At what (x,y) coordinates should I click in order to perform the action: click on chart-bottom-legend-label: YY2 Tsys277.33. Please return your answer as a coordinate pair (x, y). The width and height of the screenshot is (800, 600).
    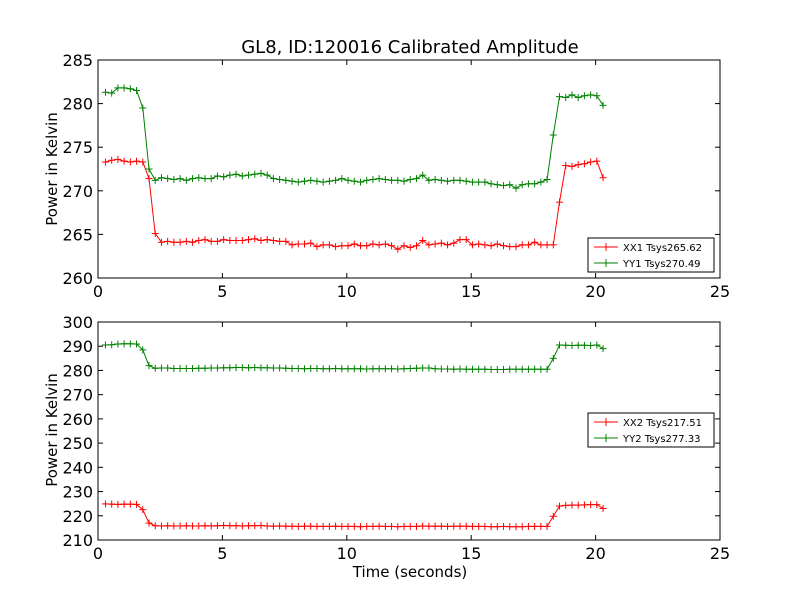
    Looking at the image, I should click on (661, 439).